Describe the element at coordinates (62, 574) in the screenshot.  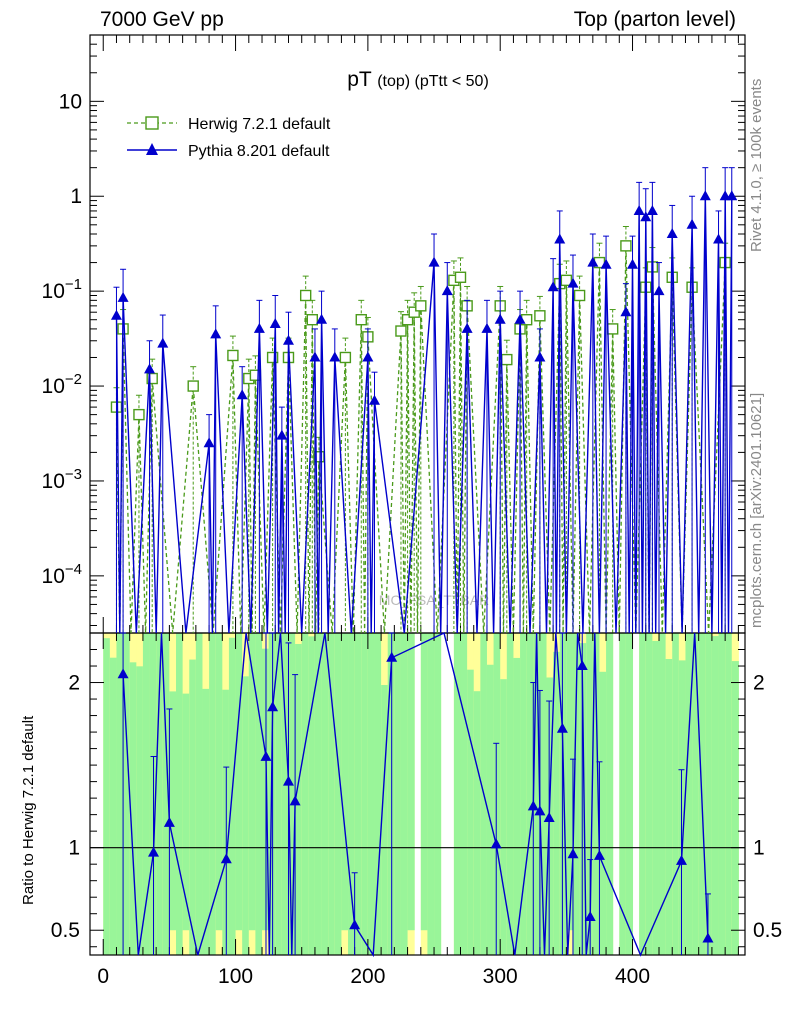
I see `y-tick-label: 10⁻⁴` at that location.